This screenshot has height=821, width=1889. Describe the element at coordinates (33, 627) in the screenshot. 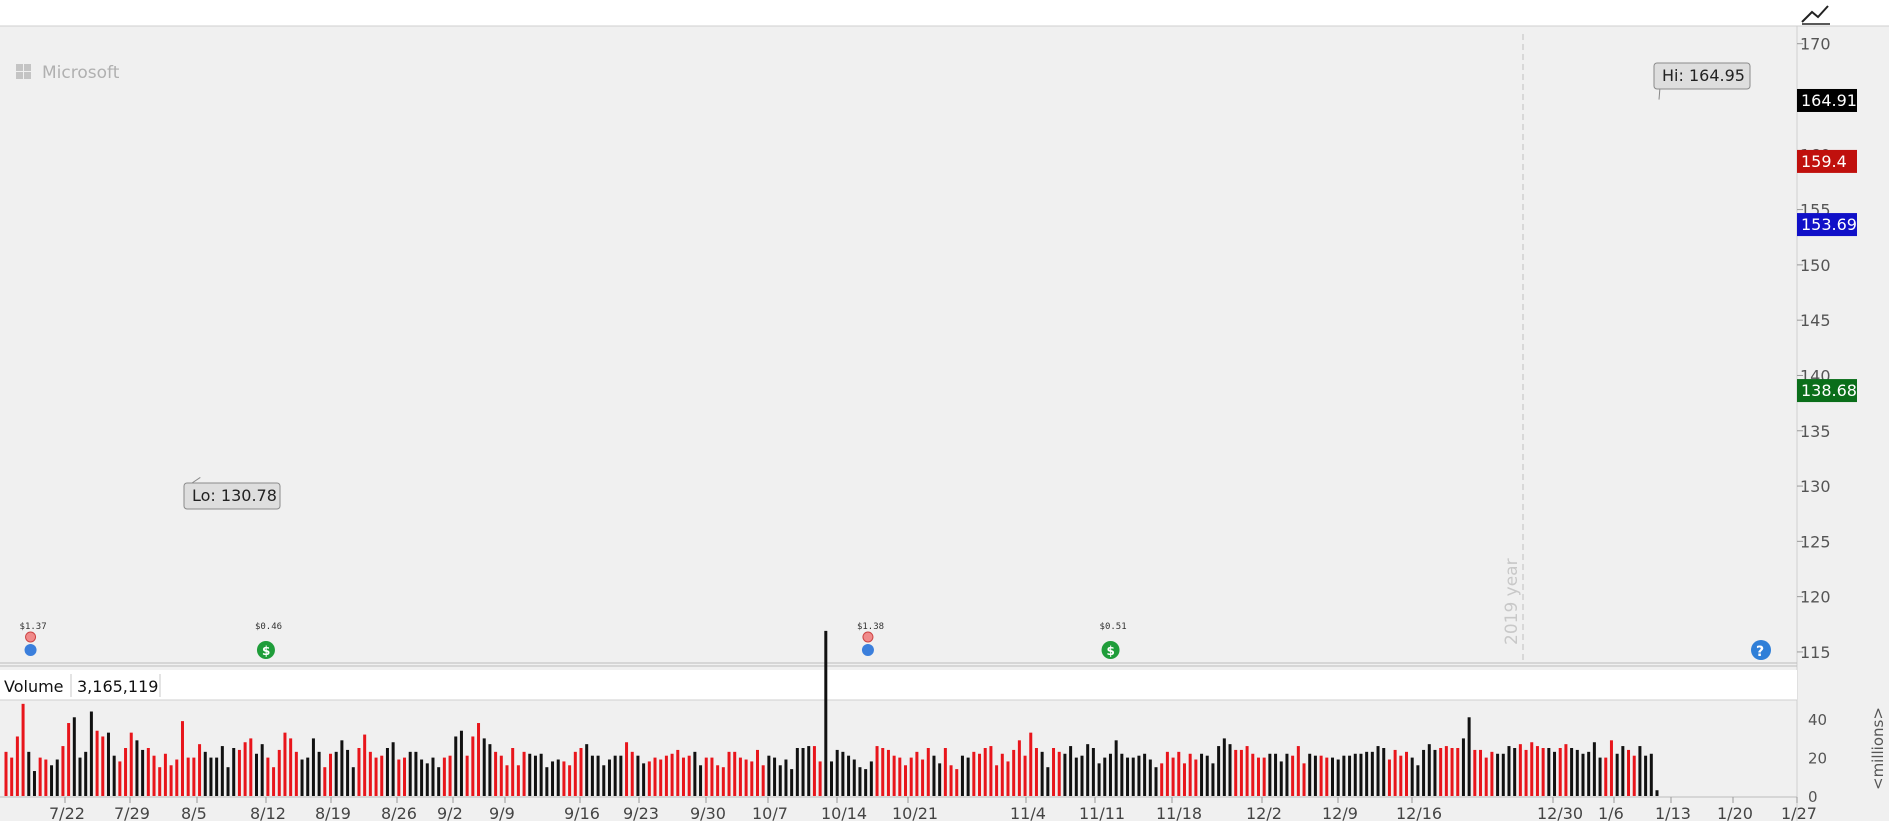

I see `earnings-marker-label: $1.37` at that location.